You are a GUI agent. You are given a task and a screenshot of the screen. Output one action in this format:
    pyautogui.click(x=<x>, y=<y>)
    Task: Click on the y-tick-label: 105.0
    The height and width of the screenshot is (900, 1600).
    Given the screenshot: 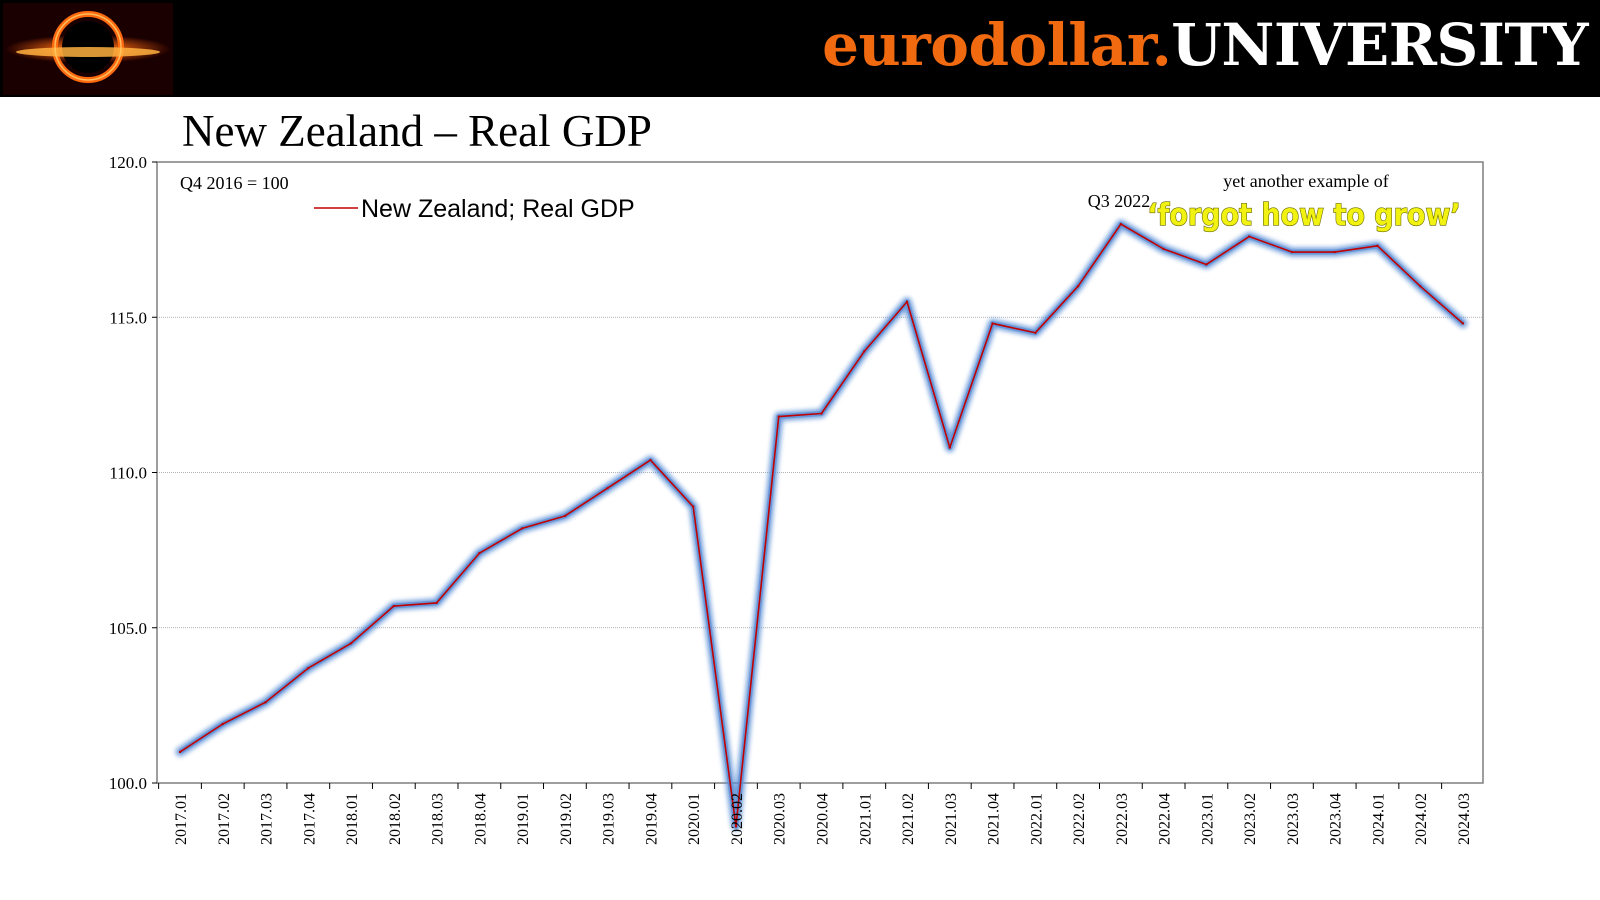 What is the action you would take?
    pyautogui.click(x=128, y=628)
    